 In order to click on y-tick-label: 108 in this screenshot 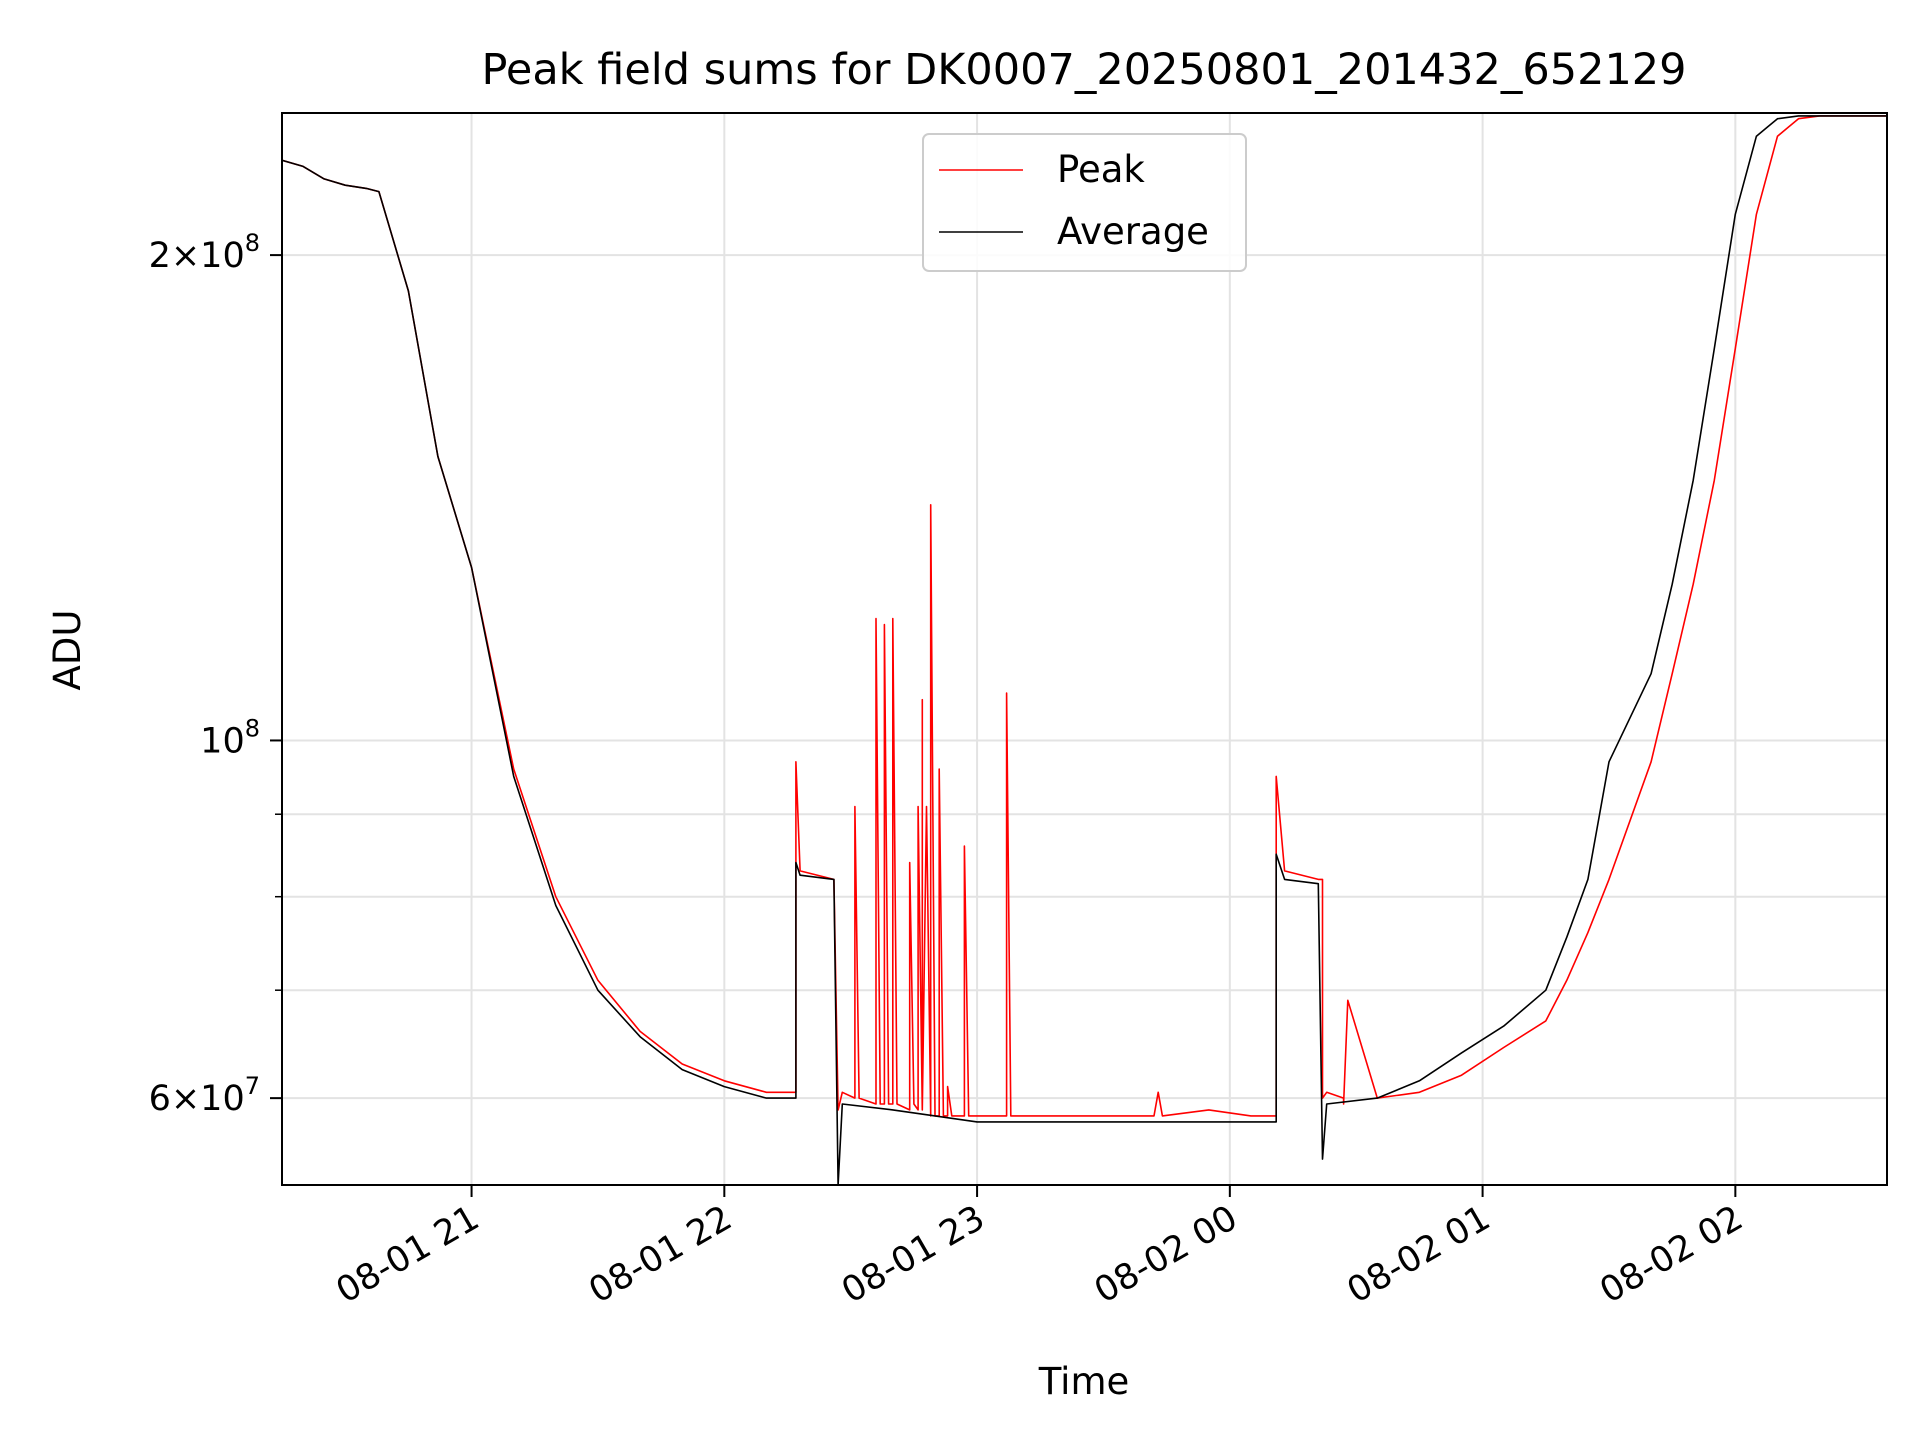, I will do `click(230, 737)`.